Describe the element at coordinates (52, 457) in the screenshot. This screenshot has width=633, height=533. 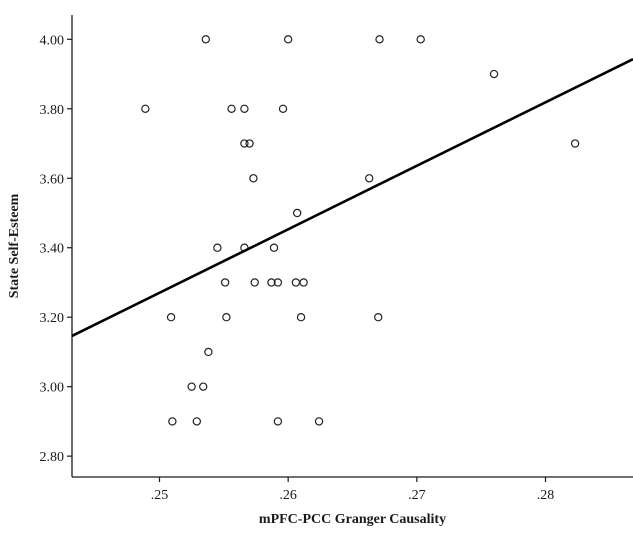
I see `y-tick-label: 2.80` at that location.